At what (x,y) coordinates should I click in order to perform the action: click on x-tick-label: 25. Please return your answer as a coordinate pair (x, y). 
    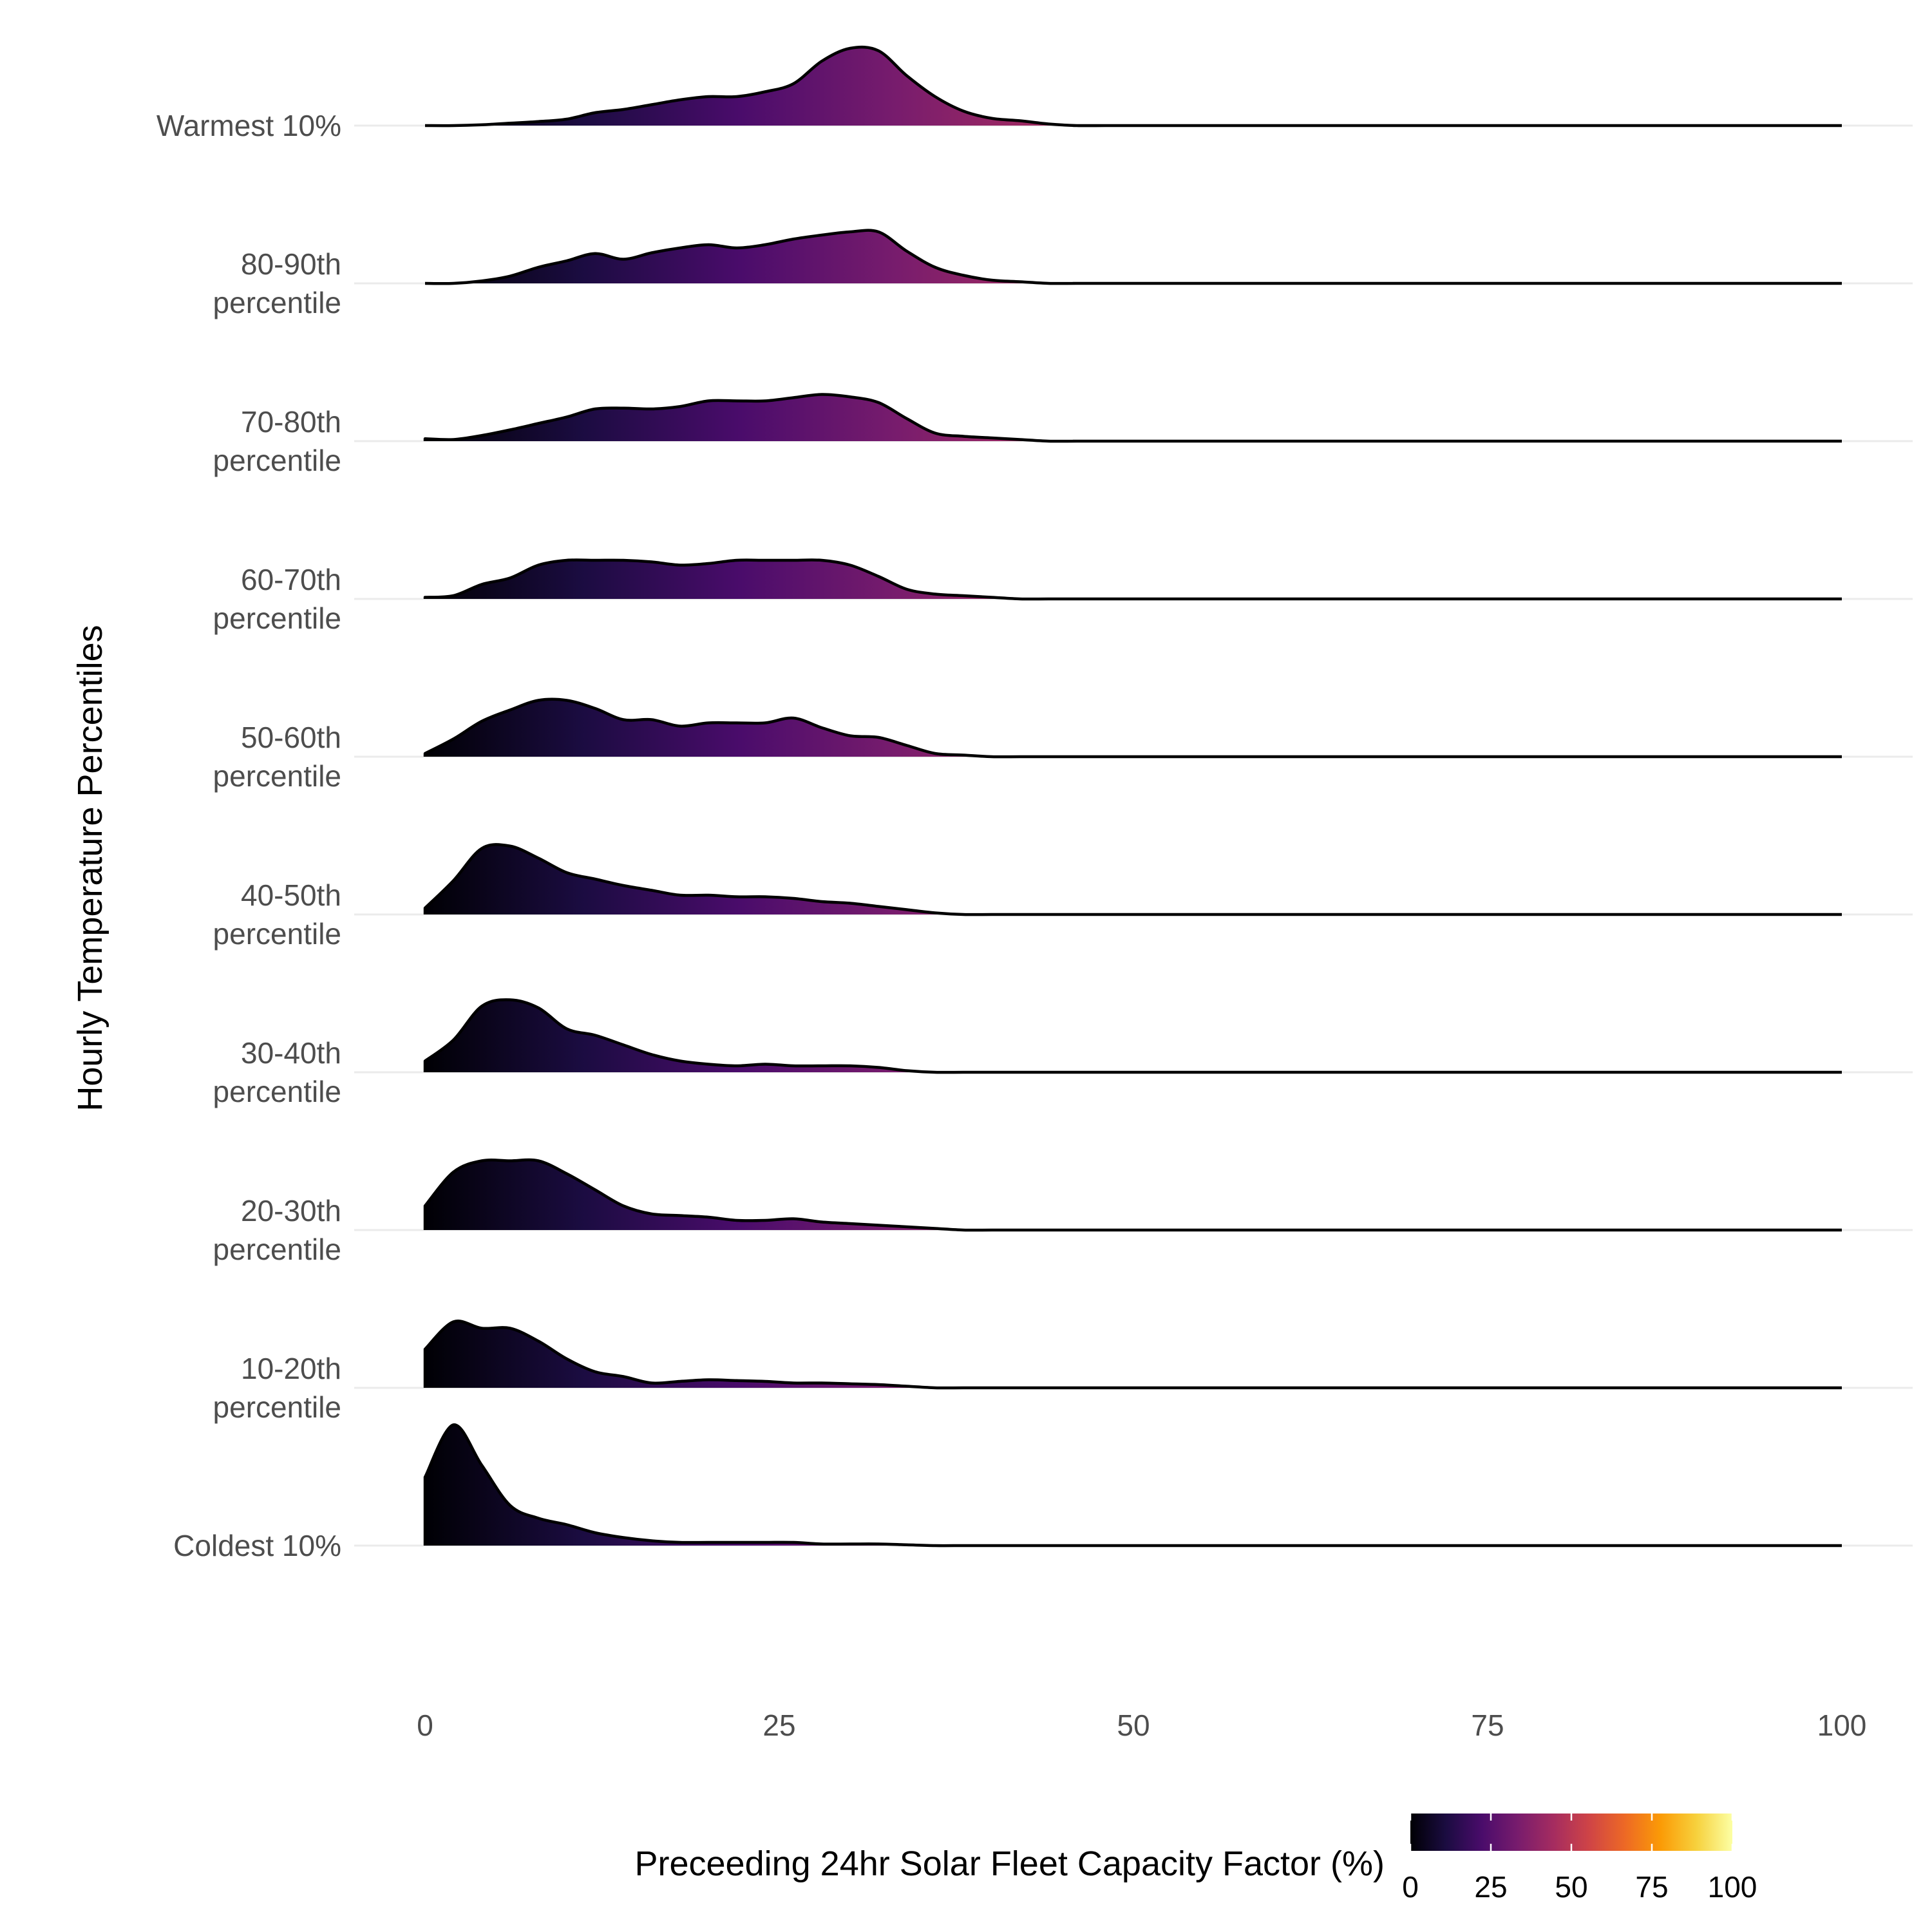
    Looking at the image, I should click on (779, 1725).